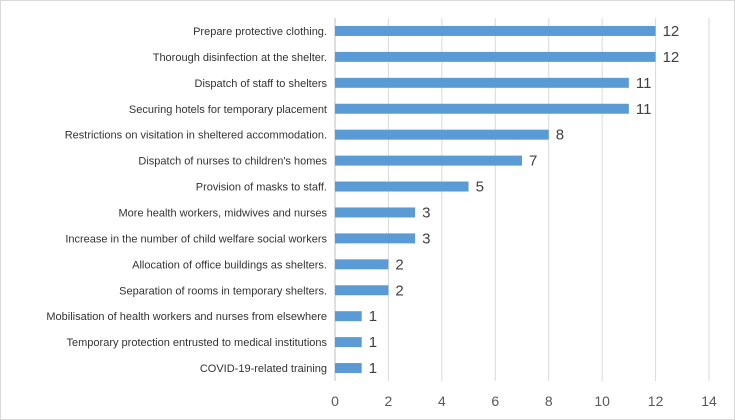  I want to click on category-label: Dispatch of nurses to children's homes, so click(232, 162).